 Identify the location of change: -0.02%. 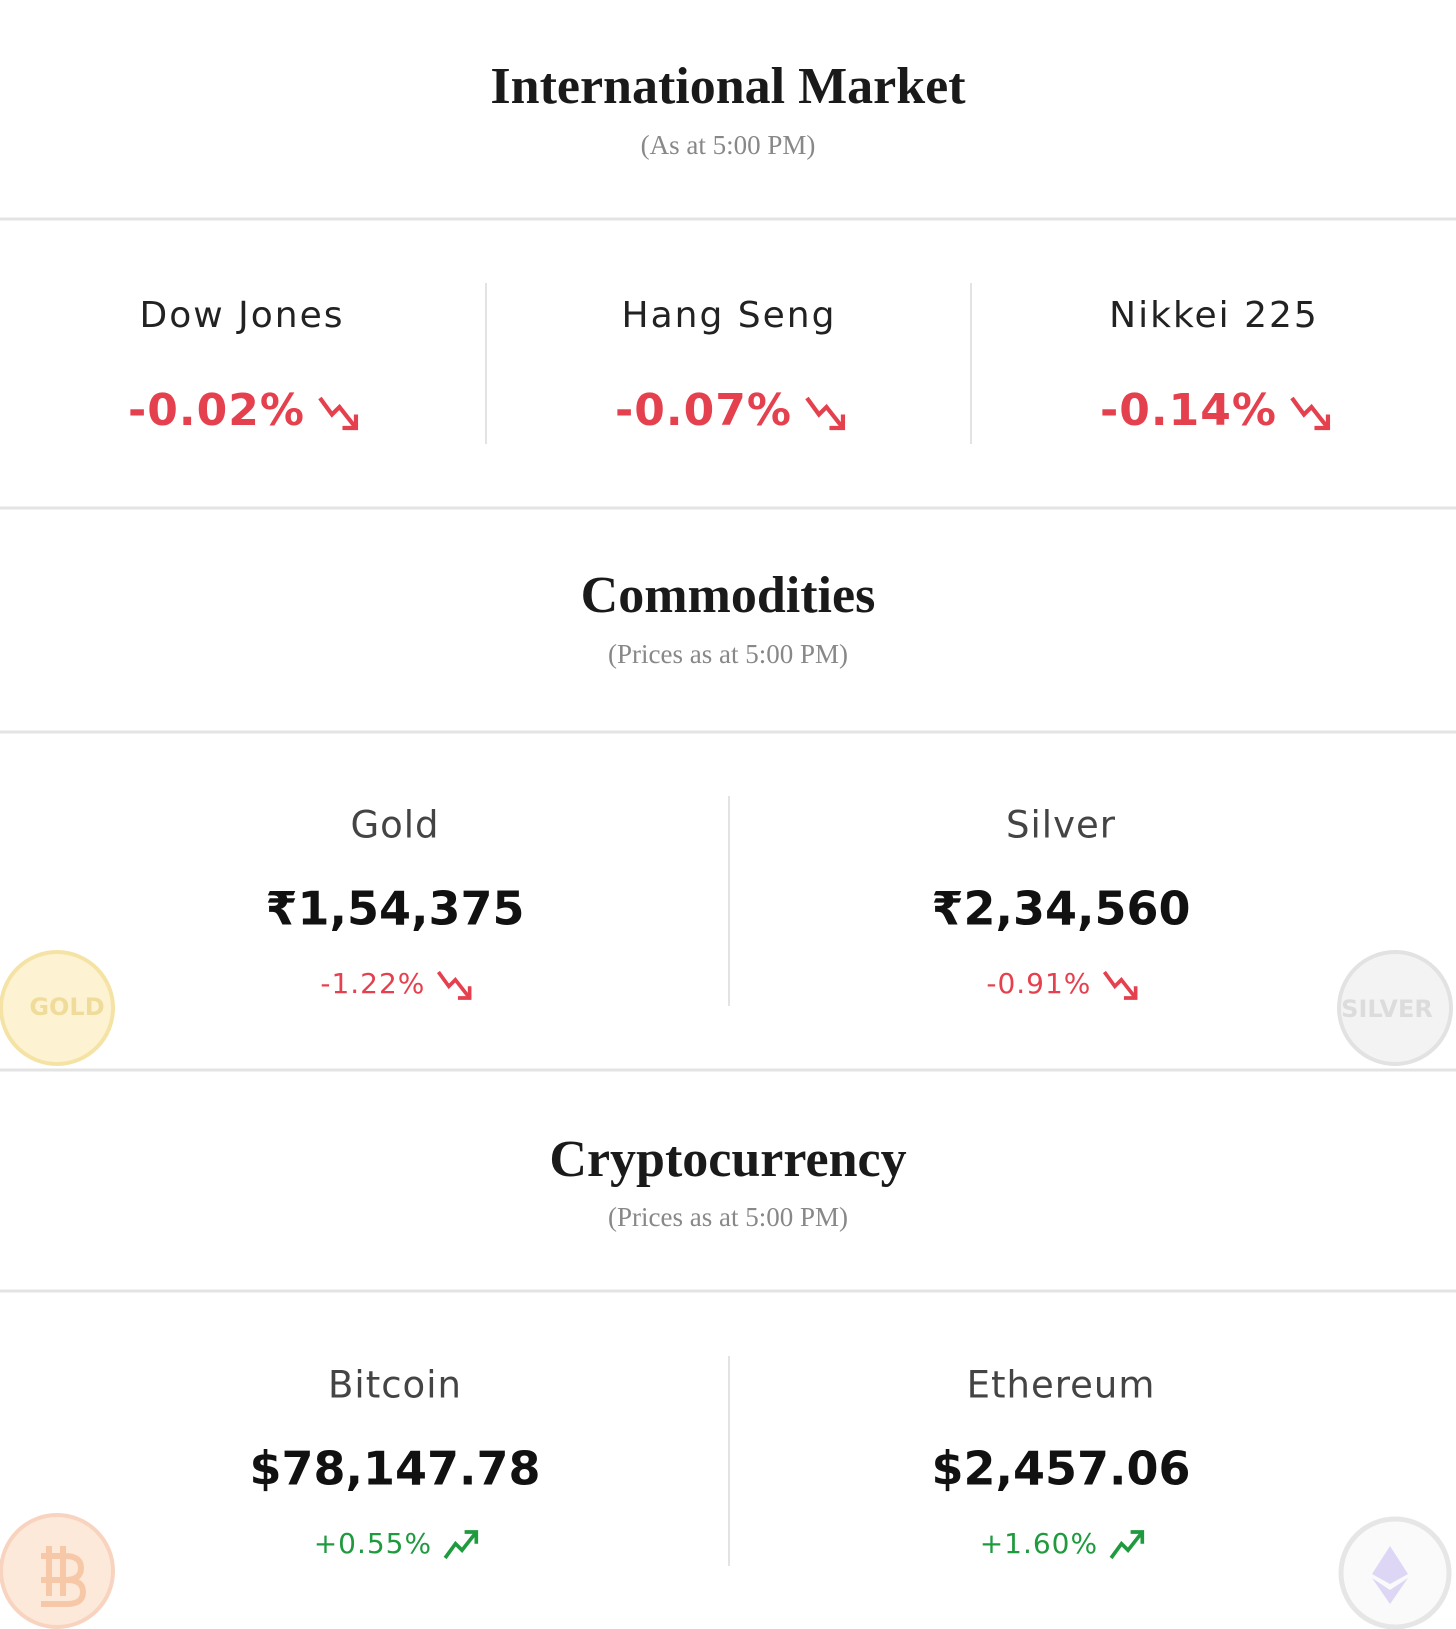
(216, 410).